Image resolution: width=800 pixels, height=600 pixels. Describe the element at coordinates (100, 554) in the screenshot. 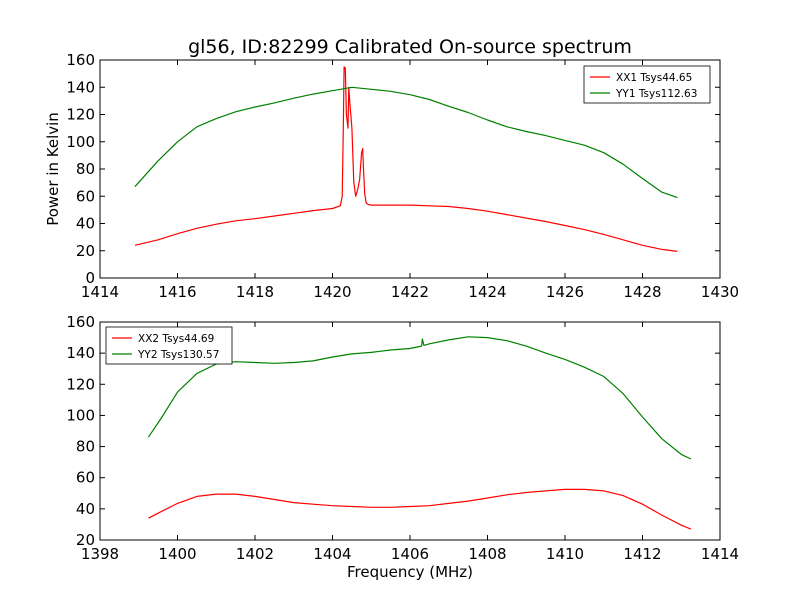

I see `x-tick-label: 1398` at that location.